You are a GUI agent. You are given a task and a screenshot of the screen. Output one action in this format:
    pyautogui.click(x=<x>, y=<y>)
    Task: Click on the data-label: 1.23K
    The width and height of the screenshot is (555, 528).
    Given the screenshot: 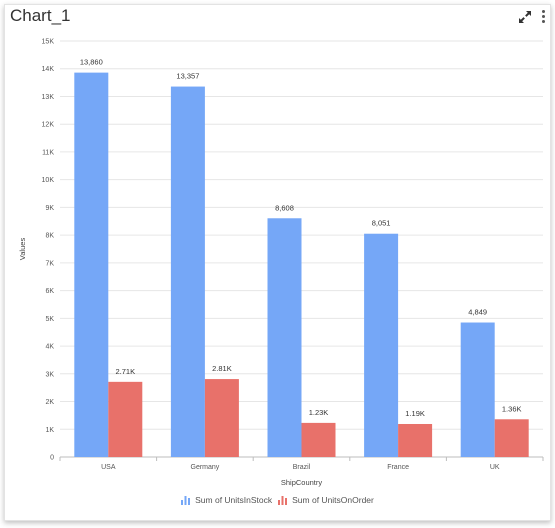 What is the action you would take?
    pyautogui.click(x=319, y=412)
    